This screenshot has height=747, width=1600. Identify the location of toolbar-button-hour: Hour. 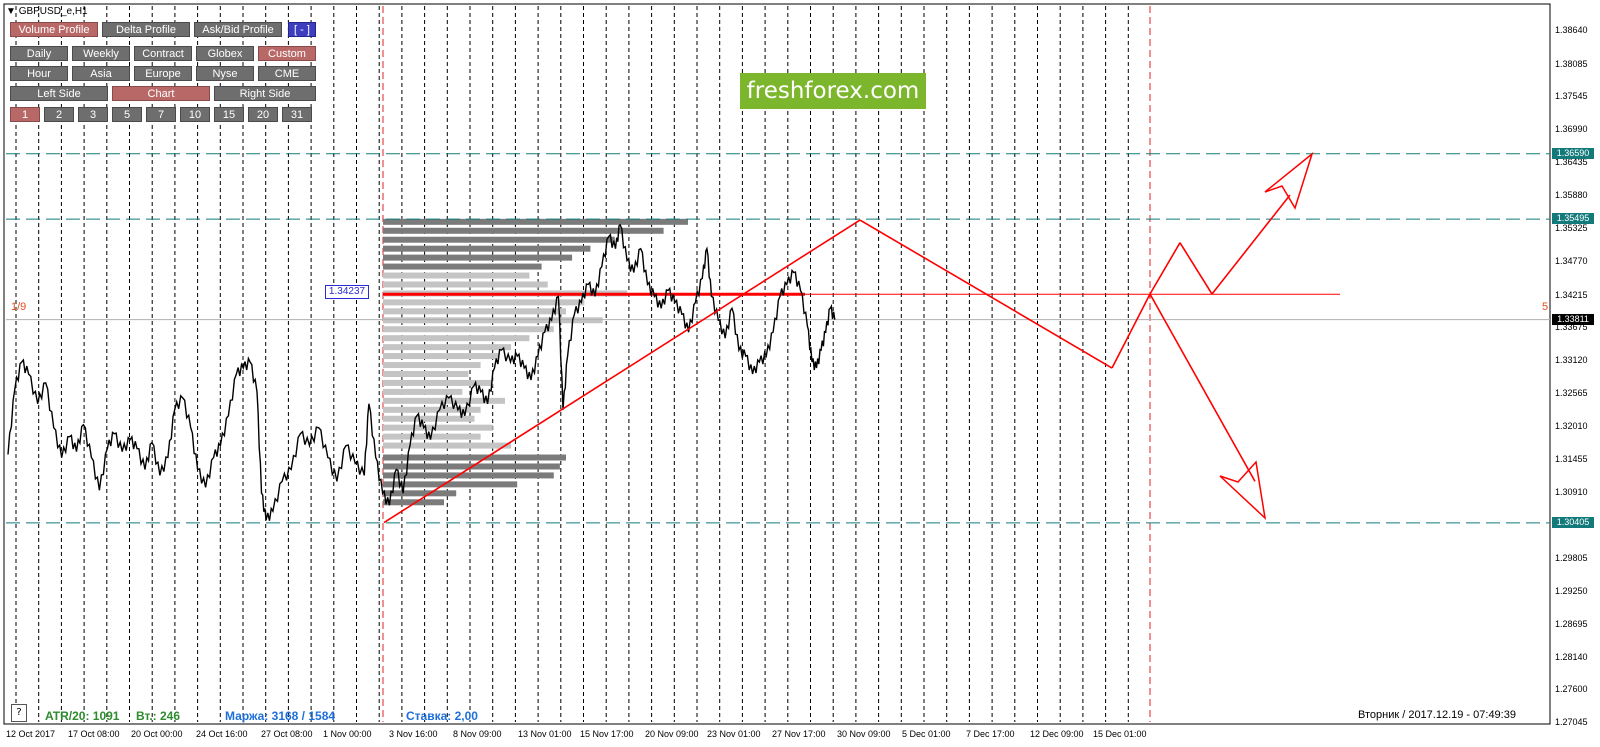
(39, 73).